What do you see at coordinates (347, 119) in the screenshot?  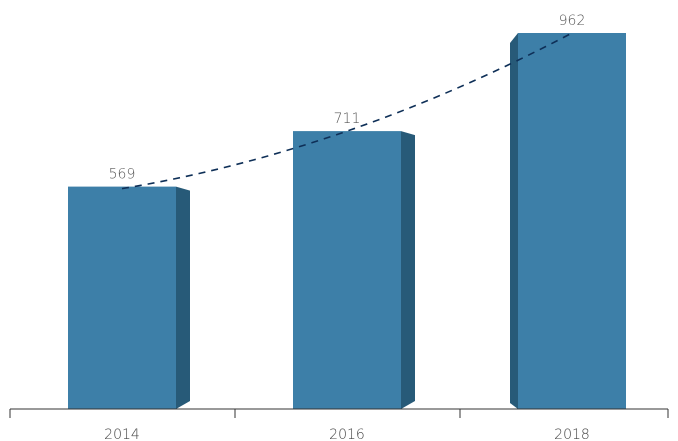 I see `value-label-2016: 711` at bounding box center [347, 119].